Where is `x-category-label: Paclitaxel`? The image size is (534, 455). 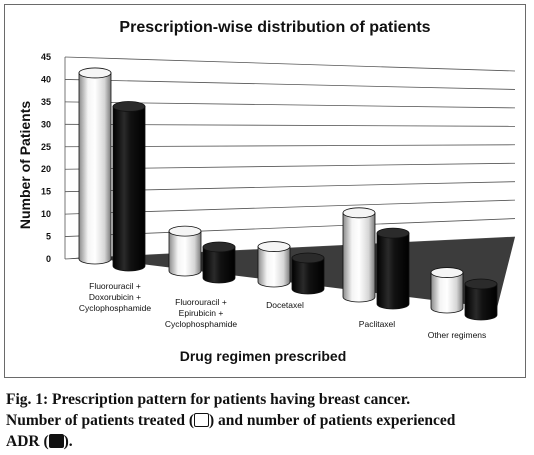 x-category-label: Paclitaxel is located at coordinates (377, 324).